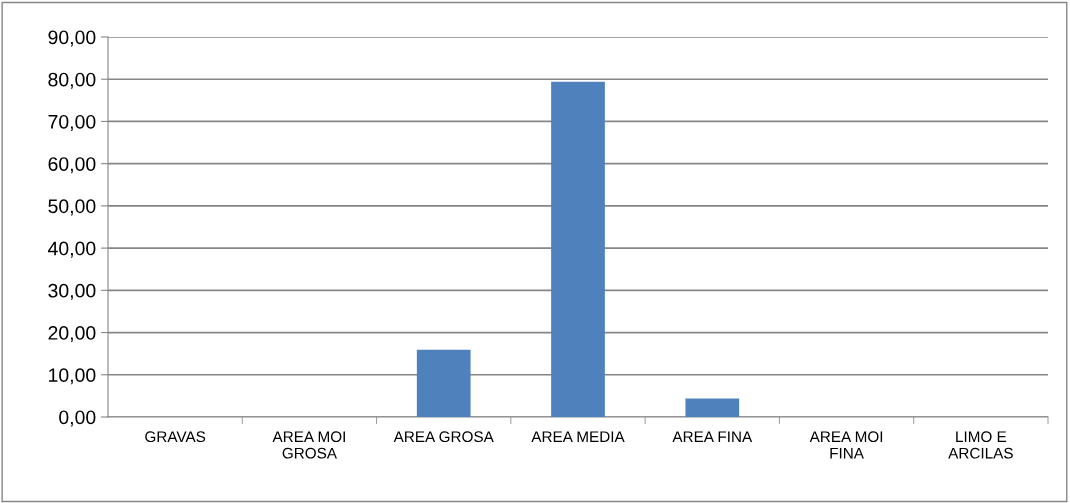 This screenshot has width=1070, height=503. I want to click on y-tick-label: 80,00, so click(72, 80).